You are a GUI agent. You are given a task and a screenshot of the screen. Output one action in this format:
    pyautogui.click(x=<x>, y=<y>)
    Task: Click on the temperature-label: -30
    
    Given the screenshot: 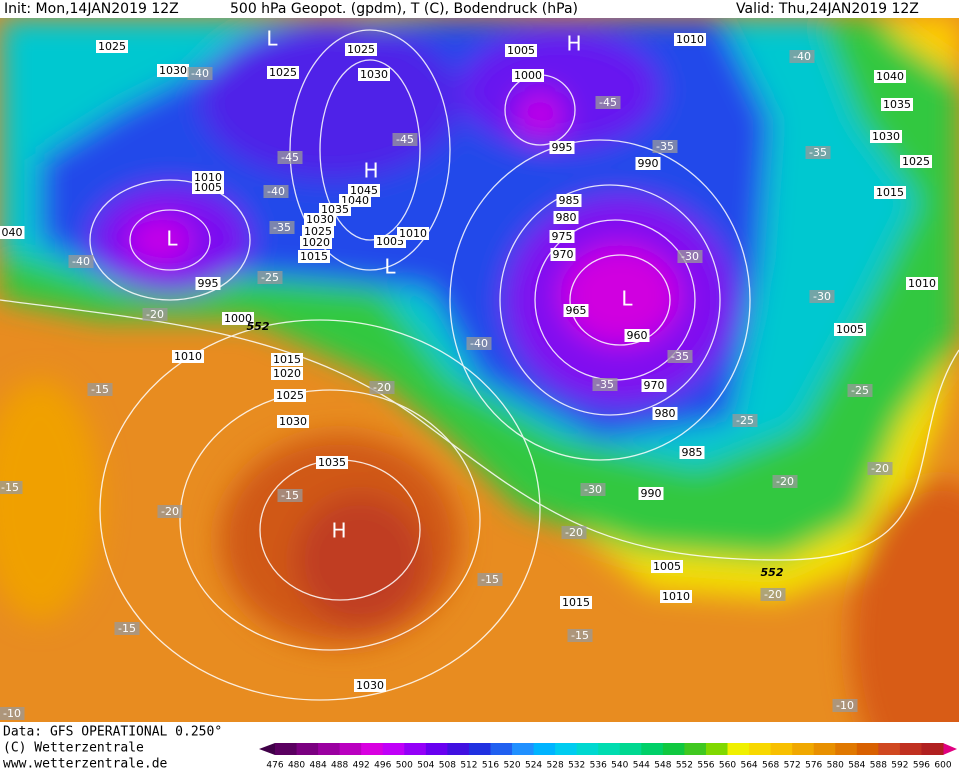 What is the action you would take?
    pyautogui.click(x=593, y=489)
    